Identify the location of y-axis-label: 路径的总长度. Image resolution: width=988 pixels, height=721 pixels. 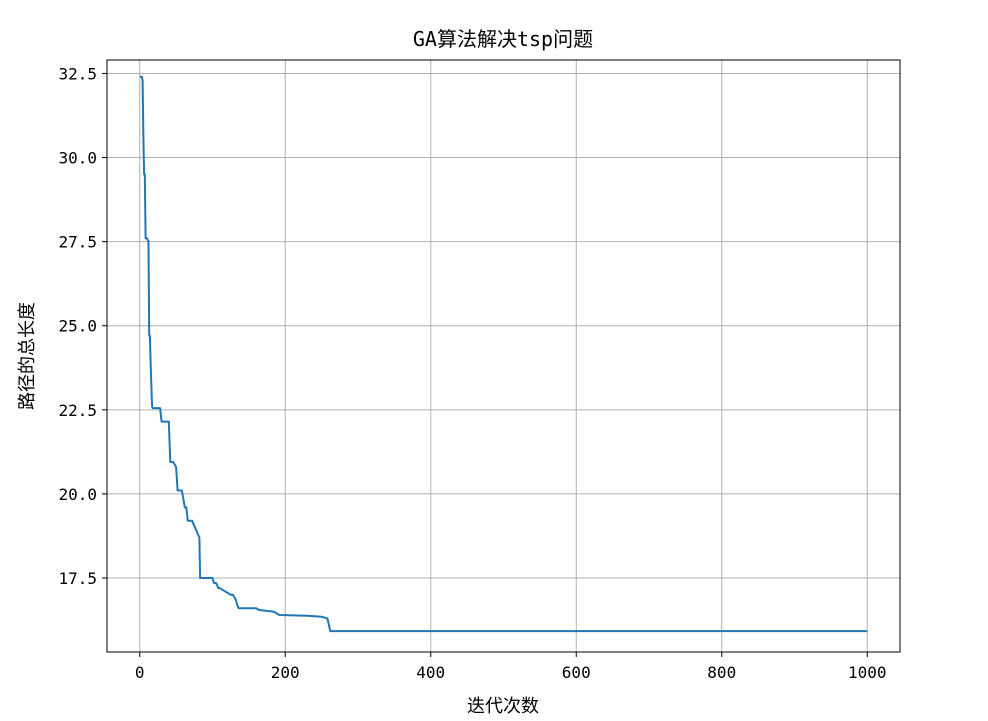
(27, 356).